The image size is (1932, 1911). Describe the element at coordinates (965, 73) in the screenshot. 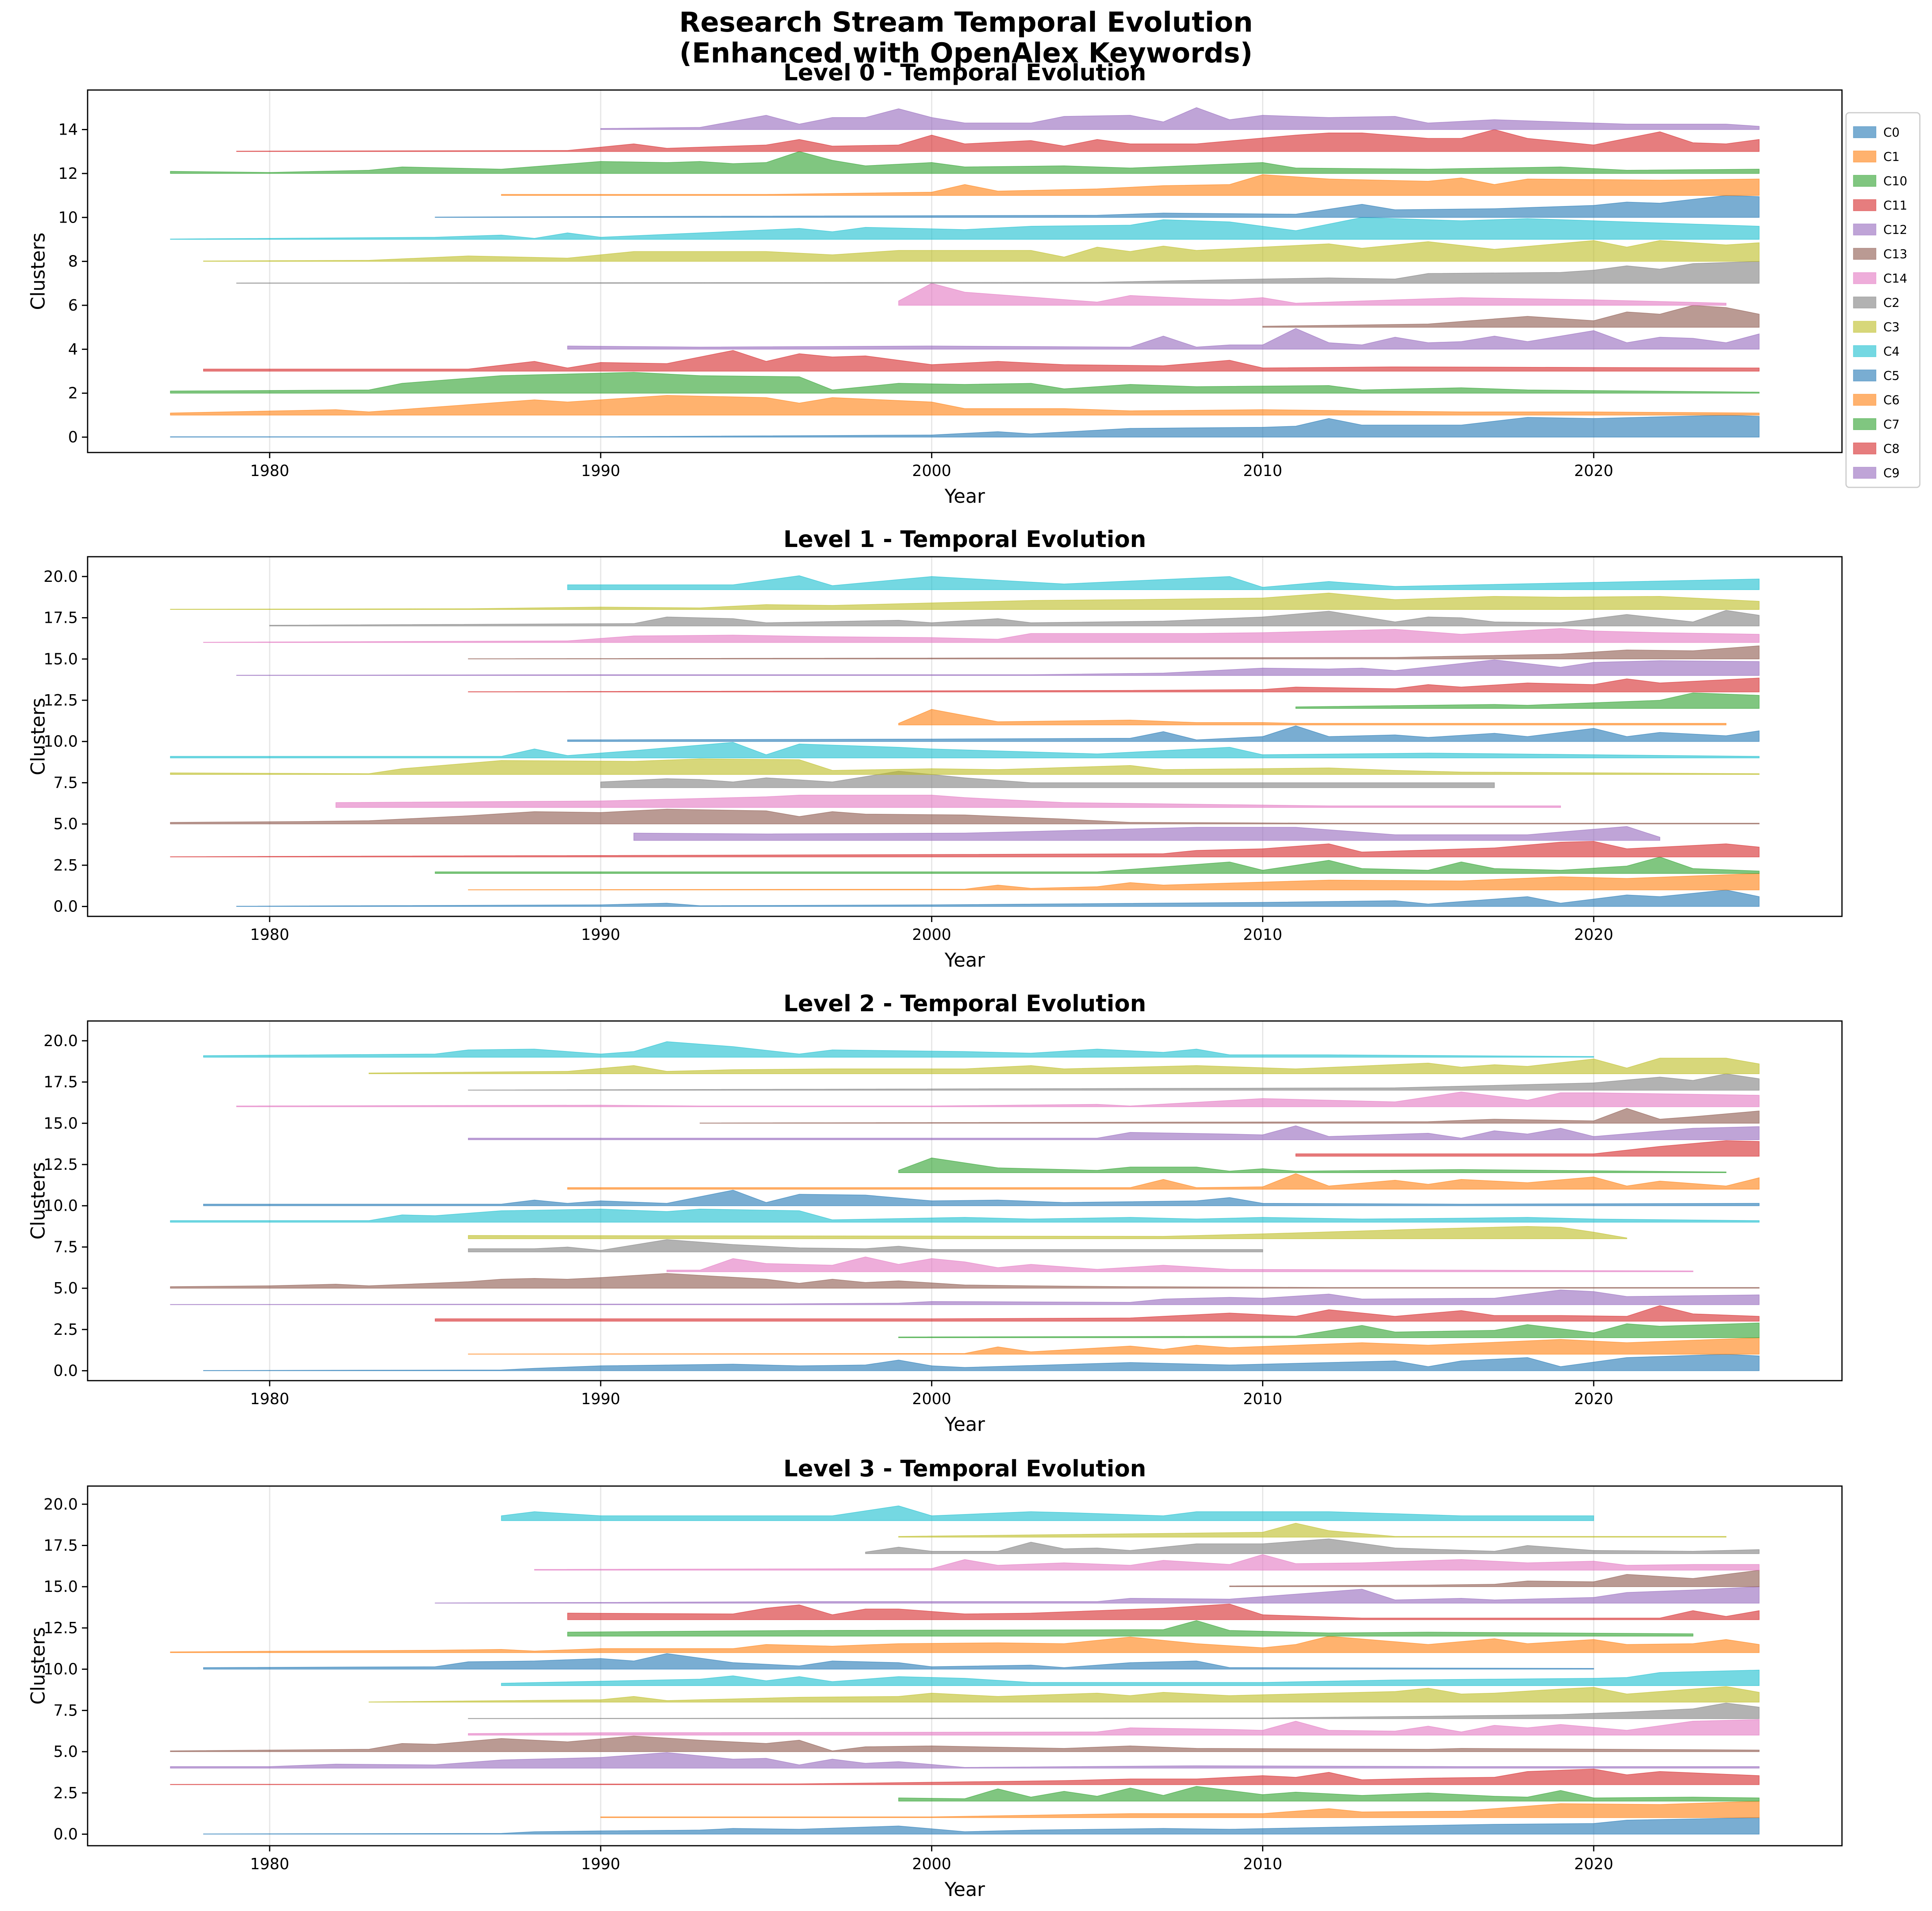

I see `panel-title: Level 0 - Temporal Evolution` at that location.